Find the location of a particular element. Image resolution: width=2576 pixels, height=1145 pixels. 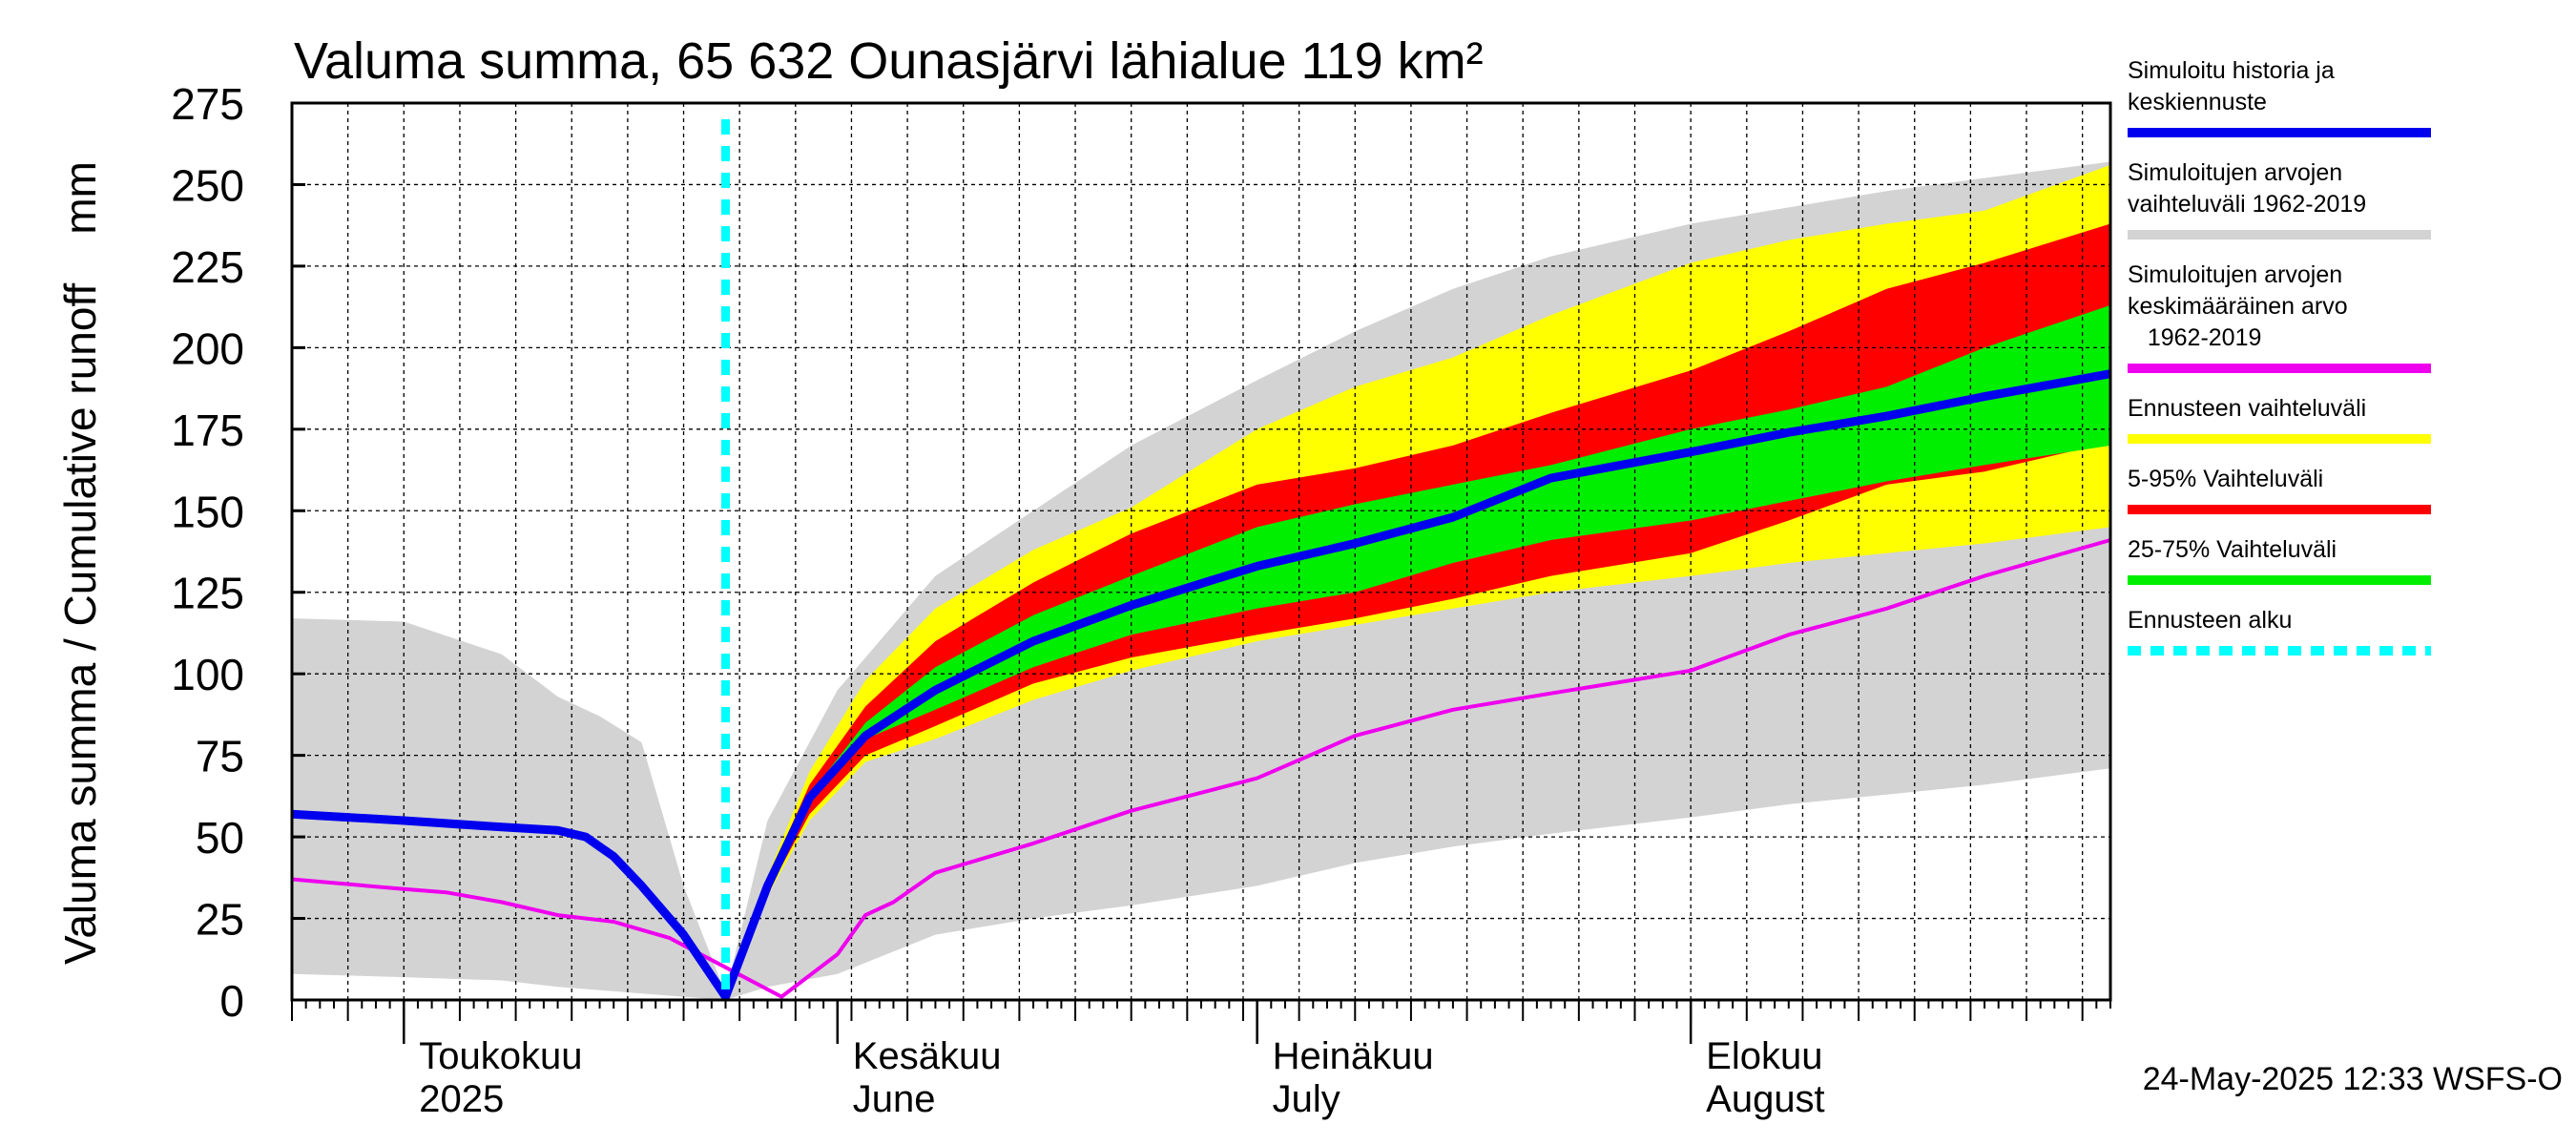

y-tick-label: 125 is located at coordinates (207, 594).